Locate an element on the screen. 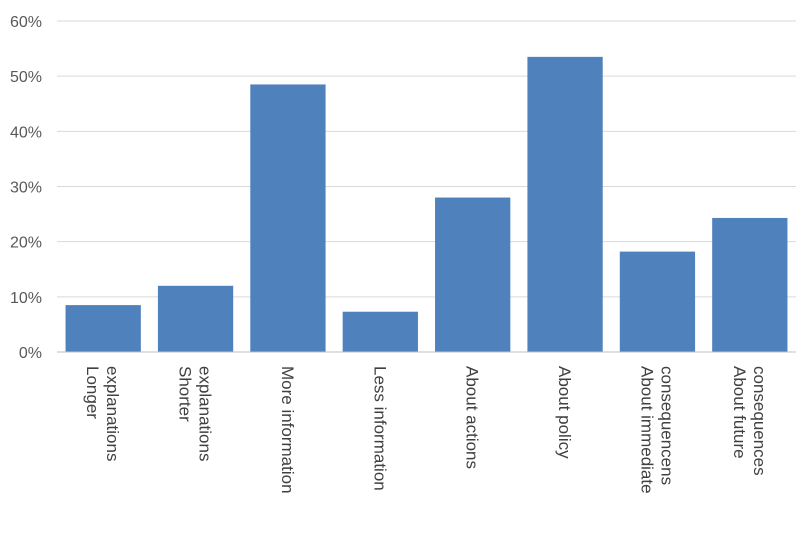 This screenshot has width=804, height=536. x-tick-label-line: Less information is located at coordinates (379, 428).